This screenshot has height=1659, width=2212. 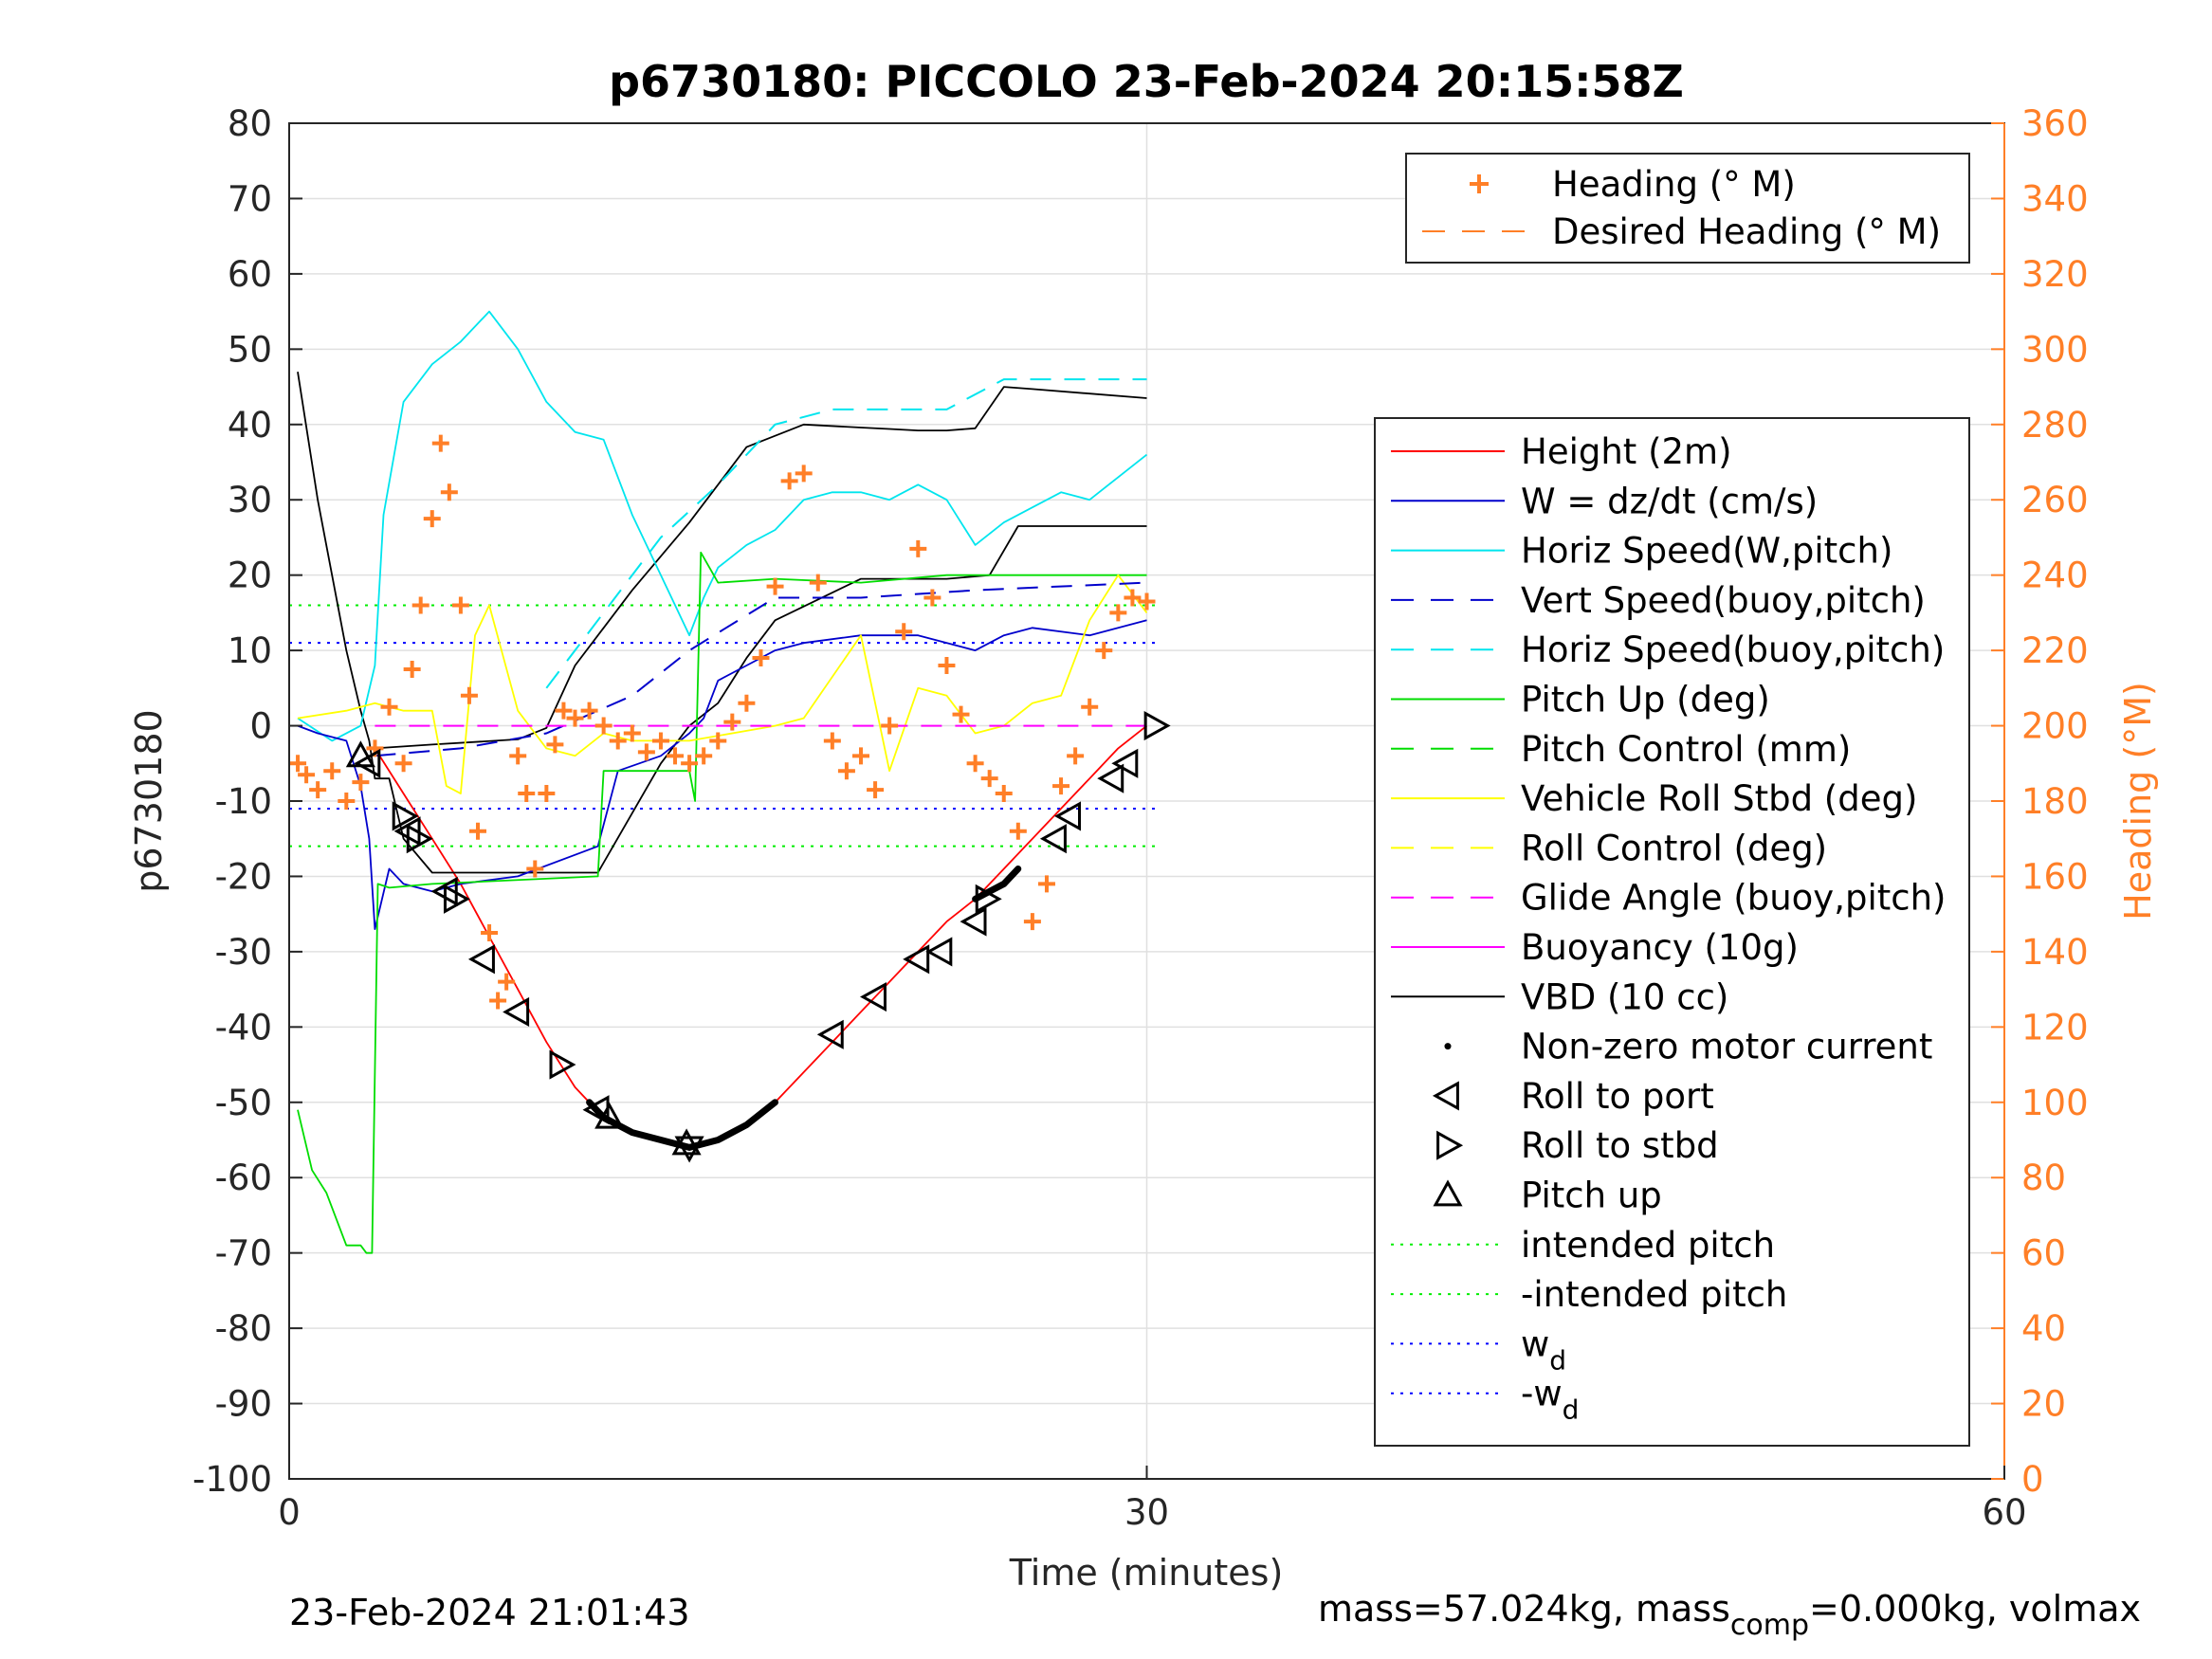 What do you see at coordinates (2055, 726) in the screenshot?
I see `y2-tick-label: 200` at bounding box center [2055, 726].